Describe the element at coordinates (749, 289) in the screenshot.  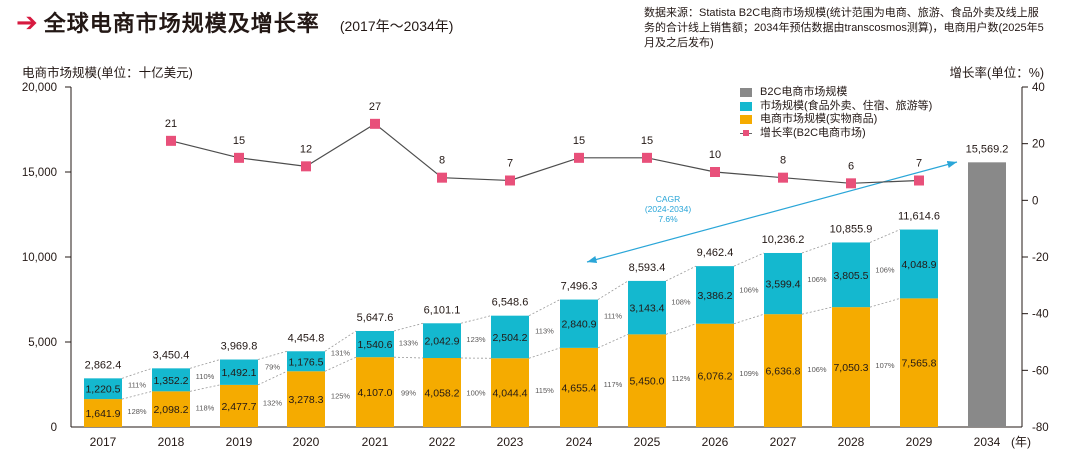
I see `yoy-label-services: 106%` at that location.